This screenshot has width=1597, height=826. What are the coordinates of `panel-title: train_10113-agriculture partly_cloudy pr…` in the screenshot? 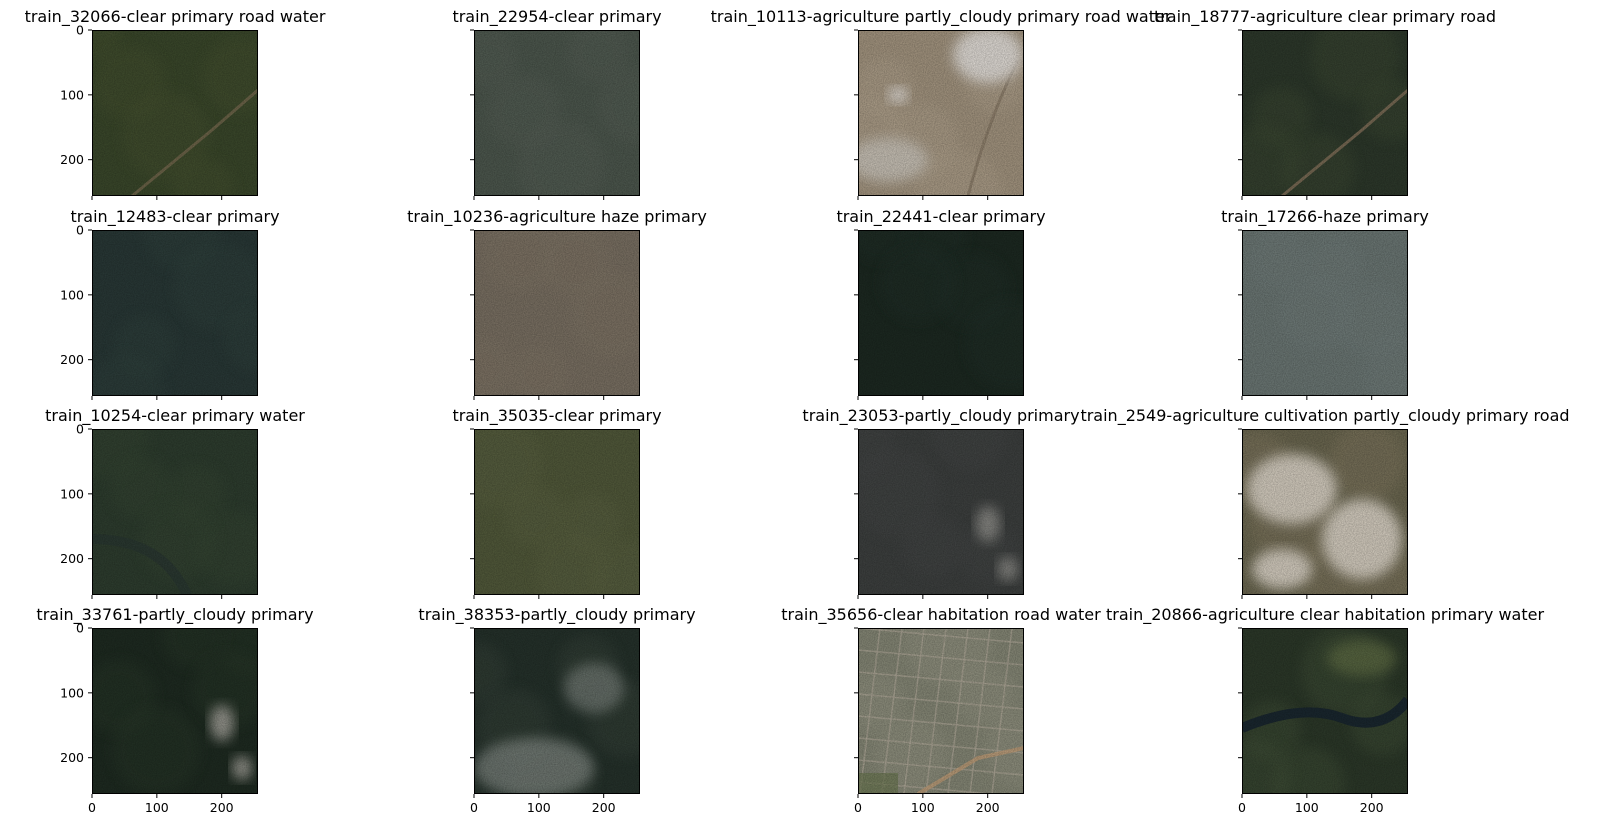 It's located at (941, 17).